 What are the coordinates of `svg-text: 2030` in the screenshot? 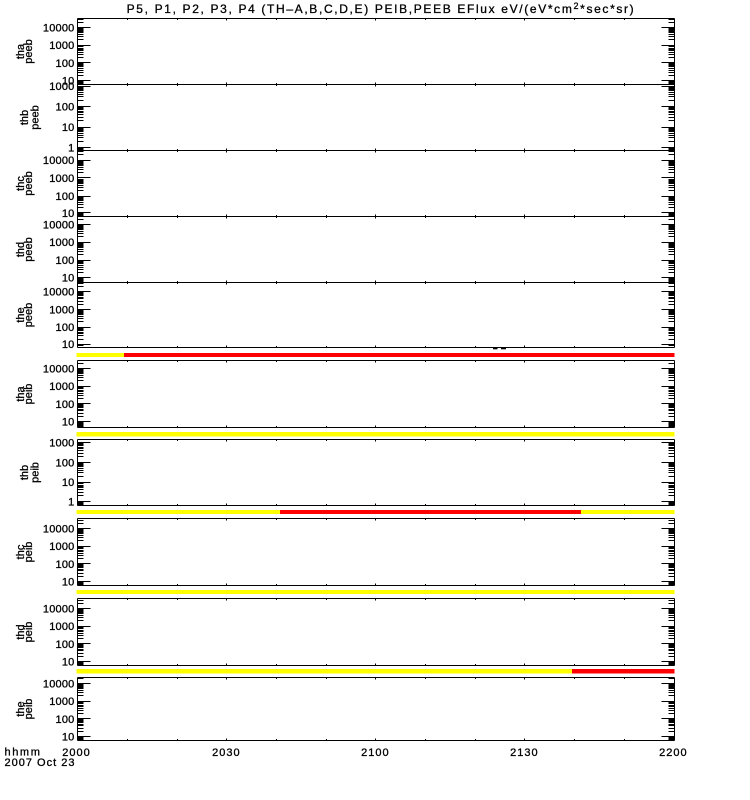 It's located at (226, 753).